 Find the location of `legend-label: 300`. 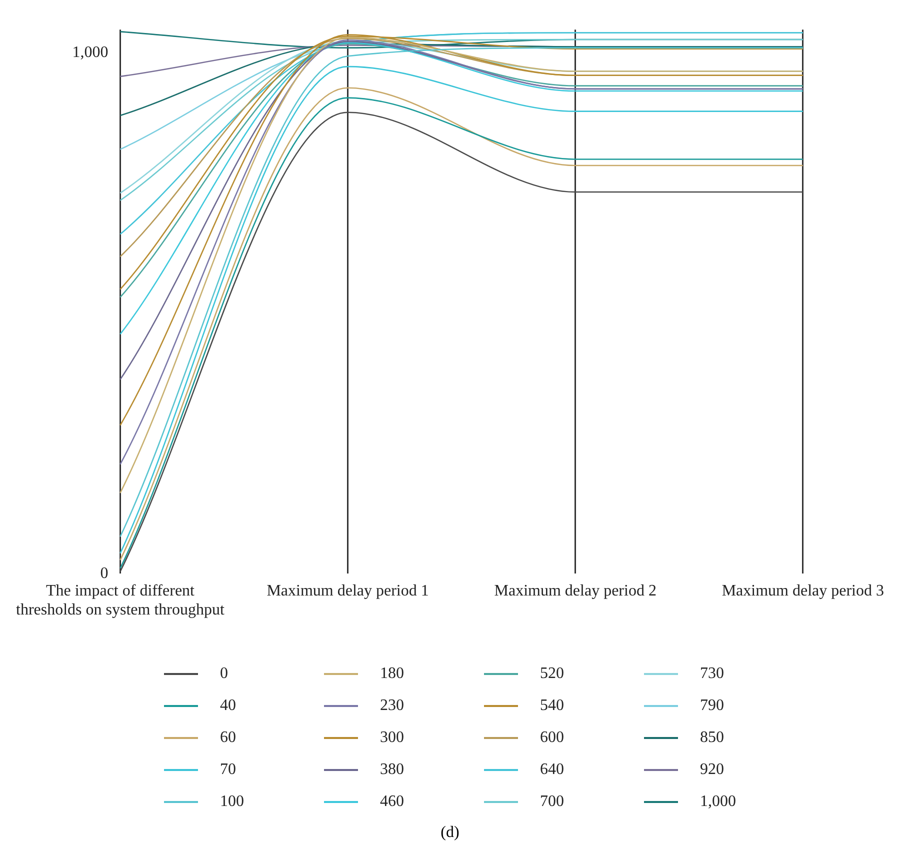

legend-label: 300 is located at coordinates (392, 738).